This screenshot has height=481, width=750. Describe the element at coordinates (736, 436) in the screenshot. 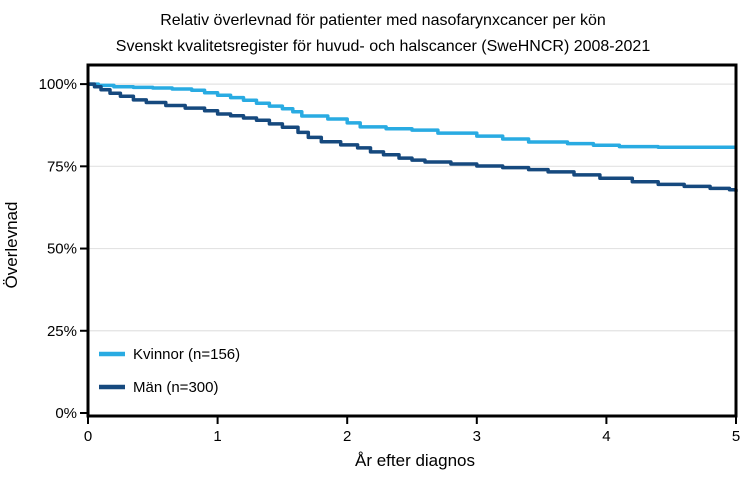

I see `x-tick-label: 5` at that location.